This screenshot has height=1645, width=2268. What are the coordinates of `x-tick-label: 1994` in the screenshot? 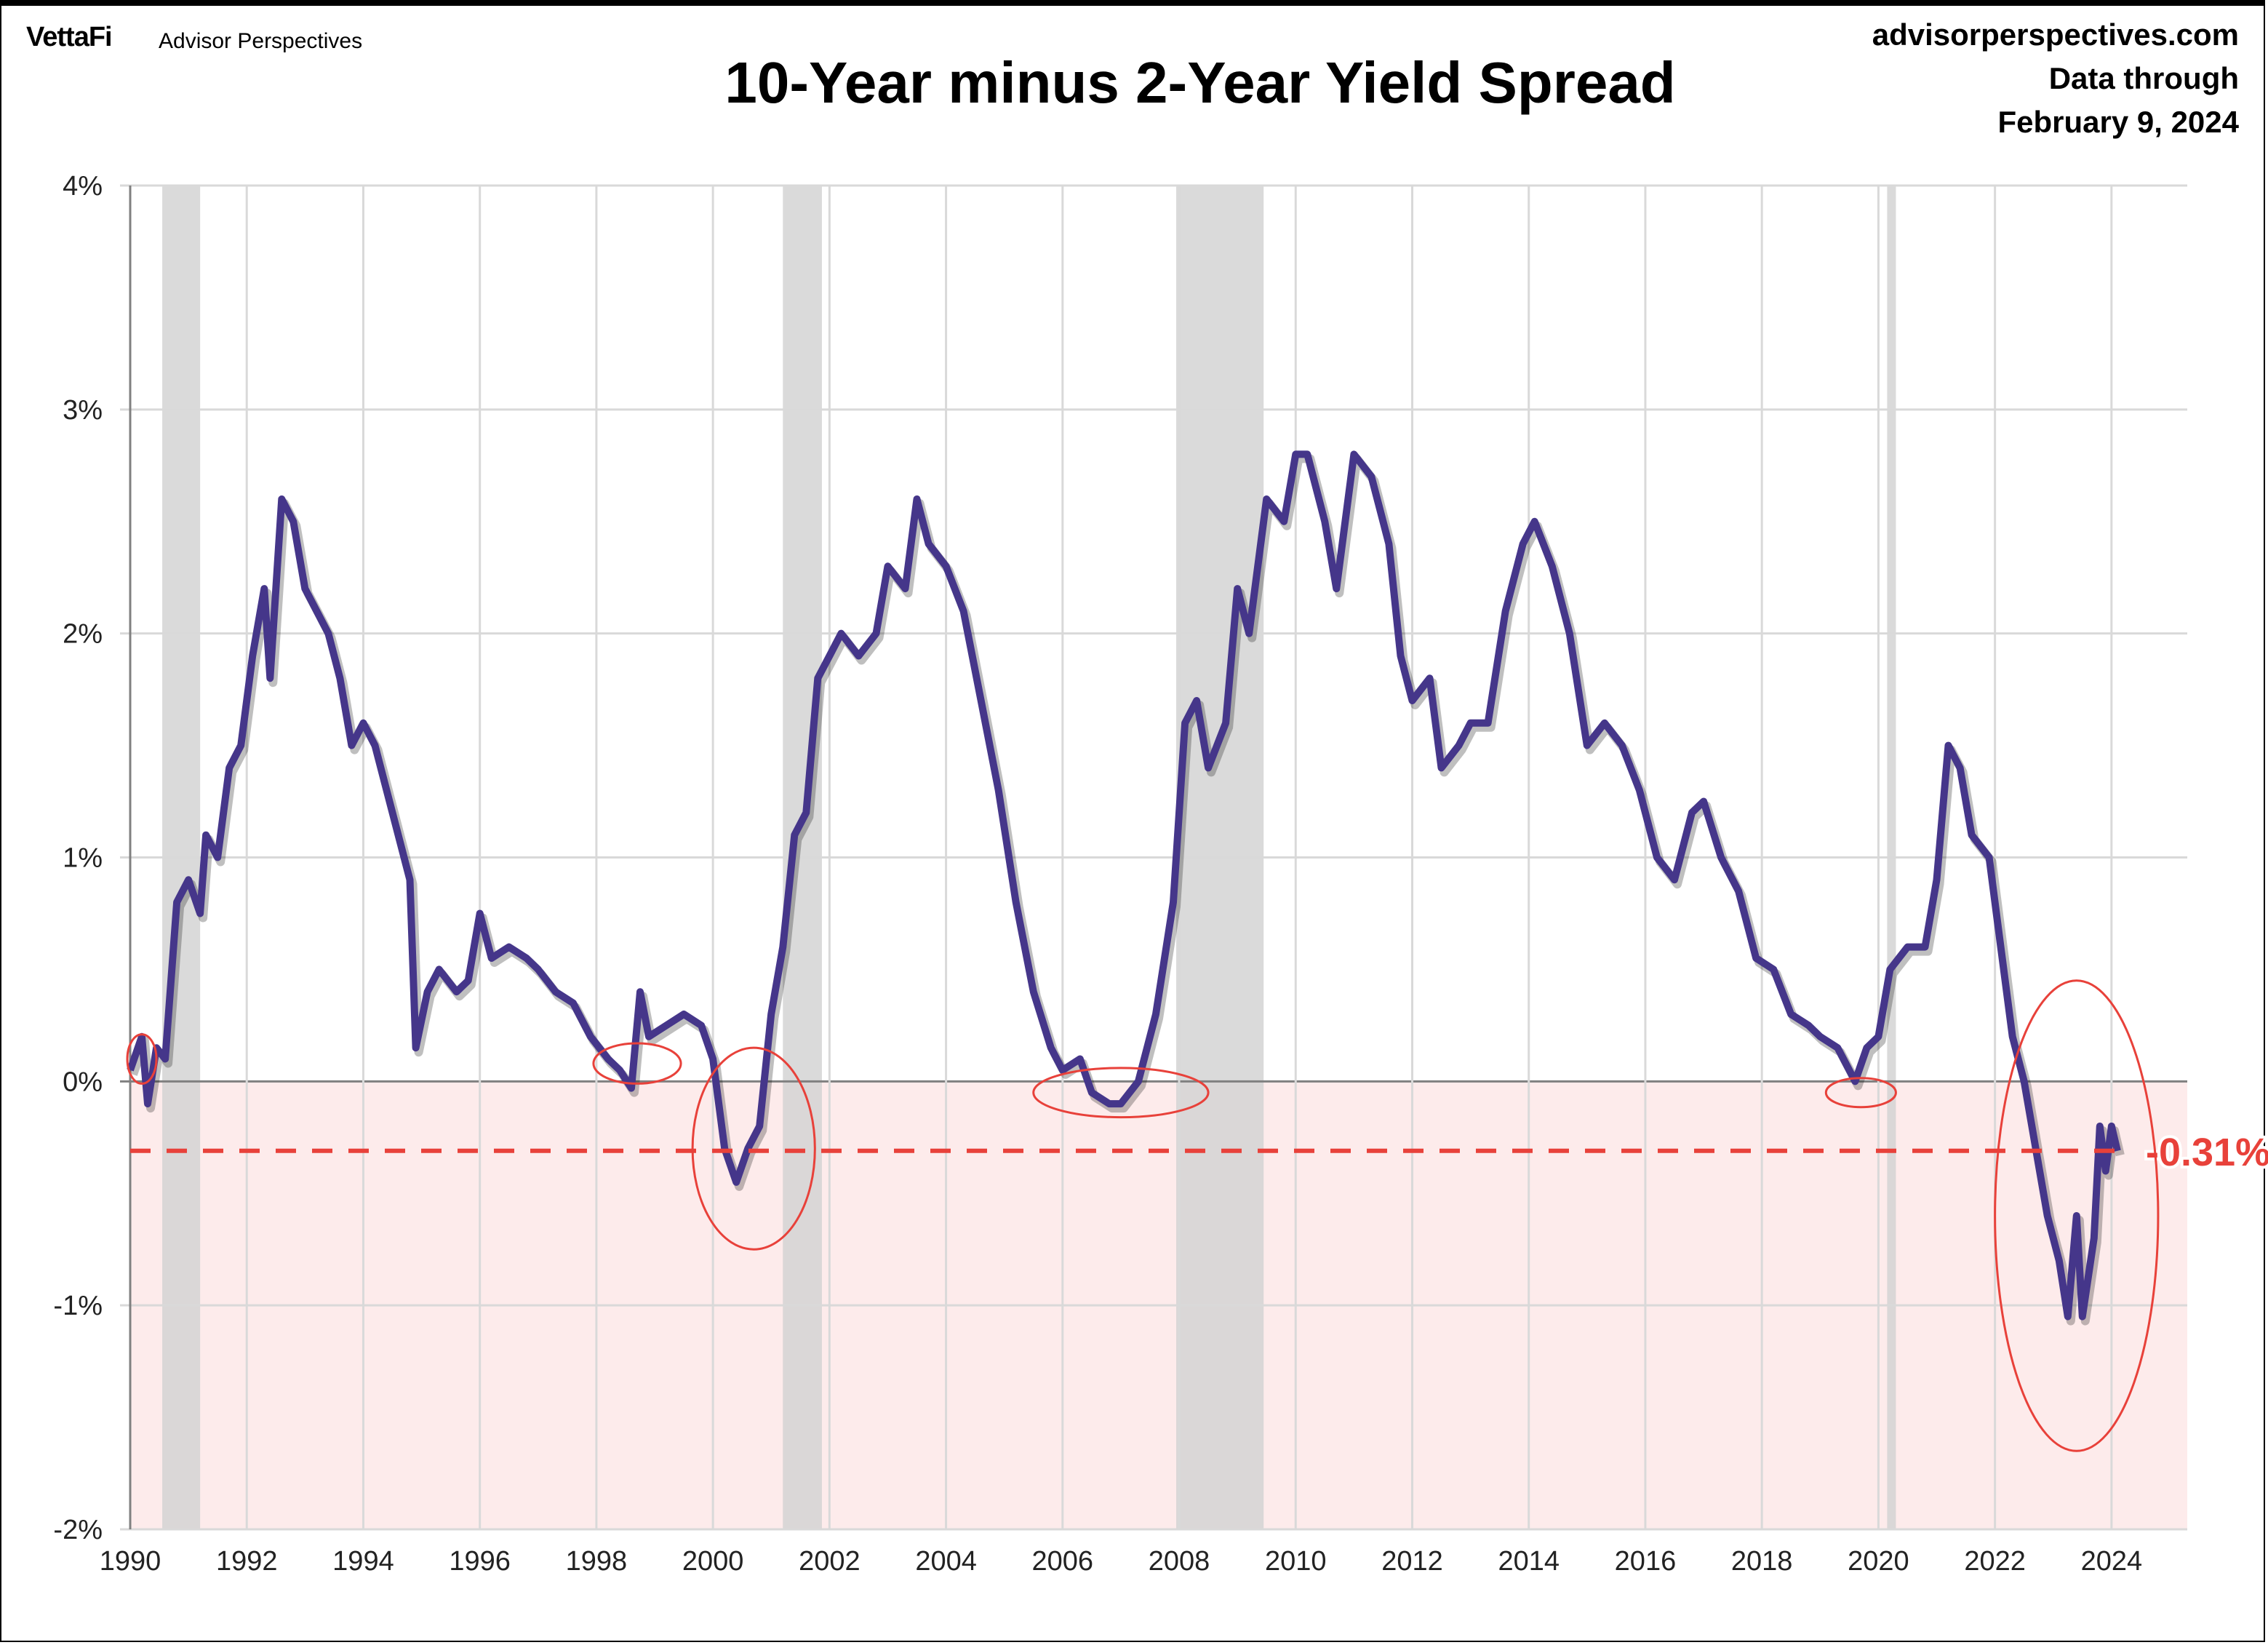 It's located at (363, 1561).